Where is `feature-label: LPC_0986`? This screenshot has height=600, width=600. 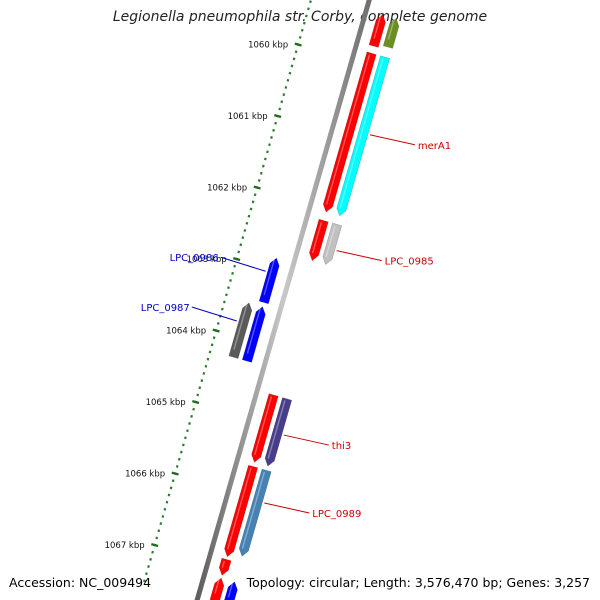
feature-label: LPC_0986 is located at coordinates (194, 258).